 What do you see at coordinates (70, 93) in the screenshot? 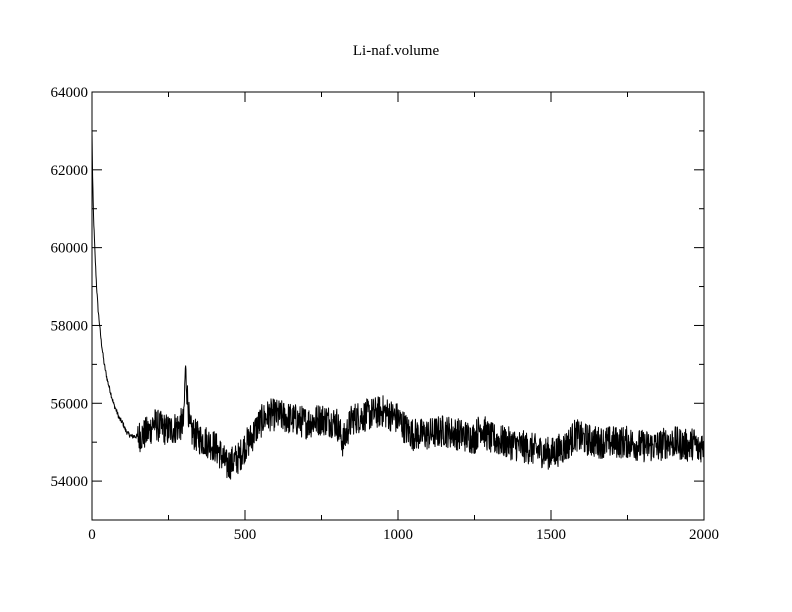
I see `y-tick-label: 64000` at bounding box center [70, 93].